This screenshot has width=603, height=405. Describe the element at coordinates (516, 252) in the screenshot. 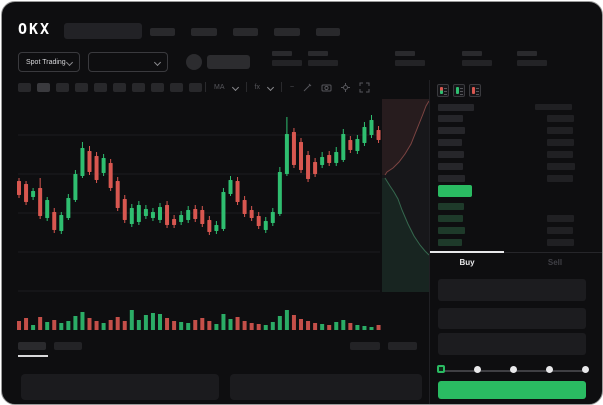

I see `tab-divider` at that location.